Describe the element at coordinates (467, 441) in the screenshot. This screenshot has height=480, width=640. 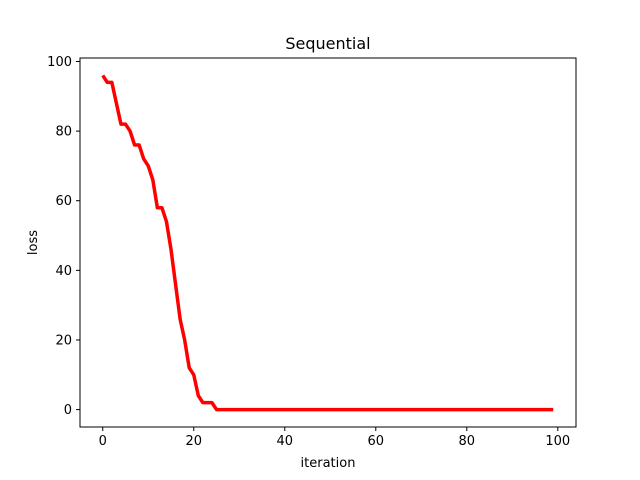
I see `x-tick-label: 80` at that location.